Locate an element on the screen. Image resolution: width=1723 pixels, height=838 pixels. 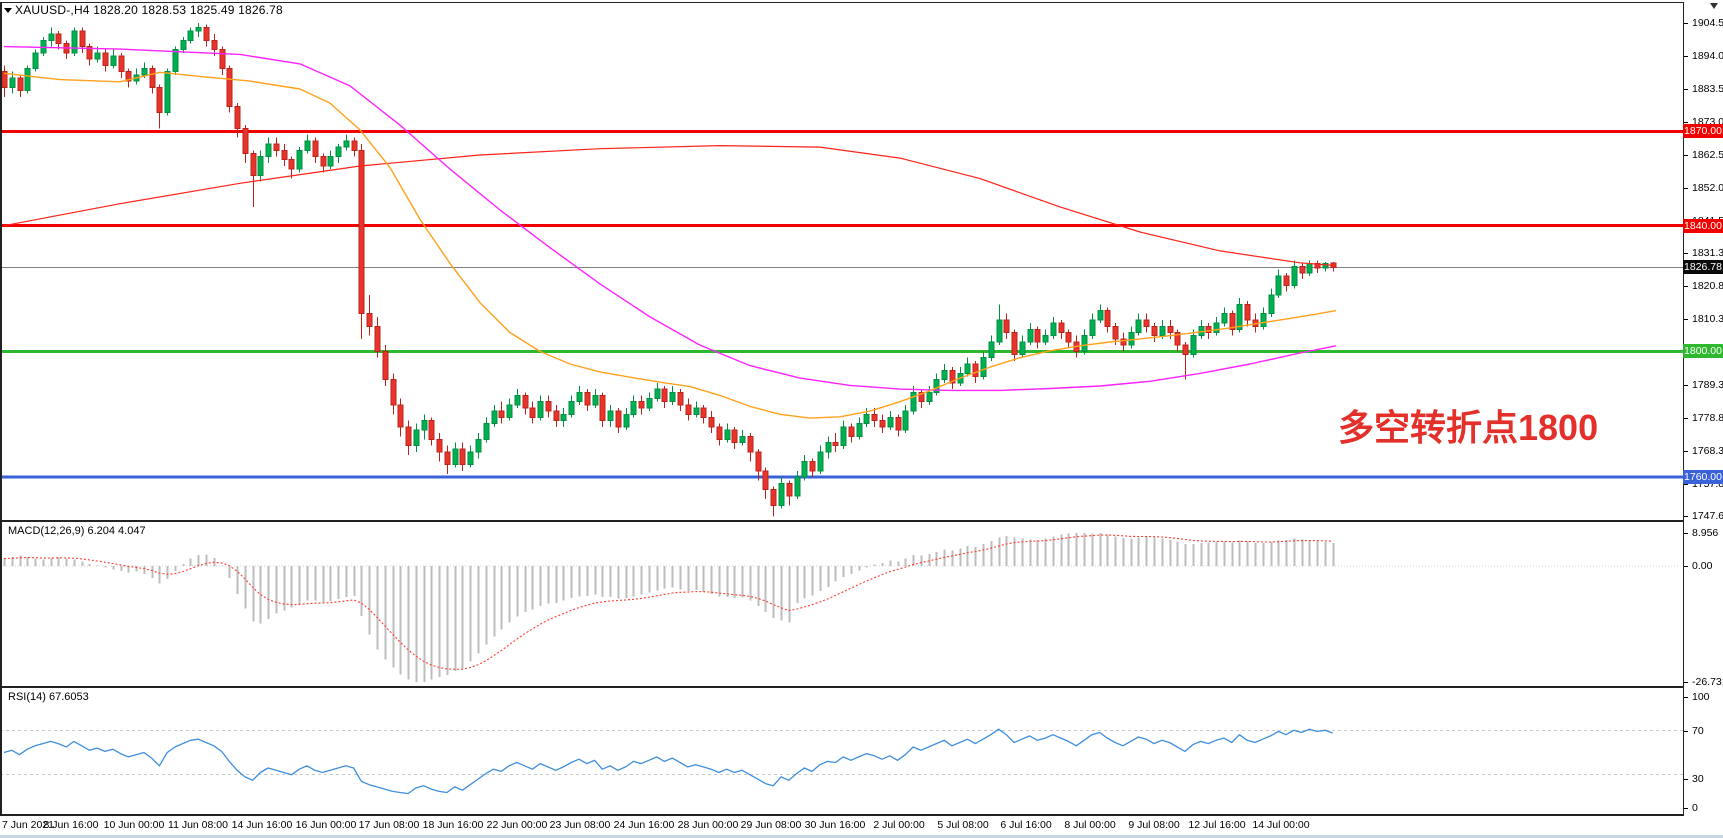
date-label: 28 Jun 00:00 is located at coordinates (708, 825).